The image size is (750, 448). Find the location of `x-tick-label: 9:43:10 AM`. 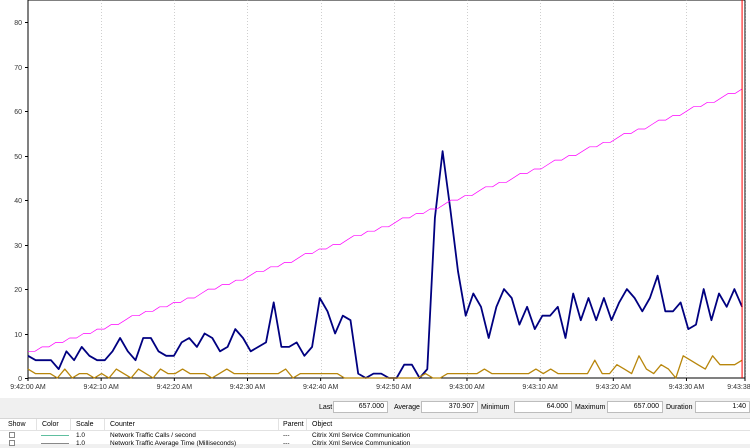

x-tick-label: 9:43:10 AM is located at coordinates (540, 387).